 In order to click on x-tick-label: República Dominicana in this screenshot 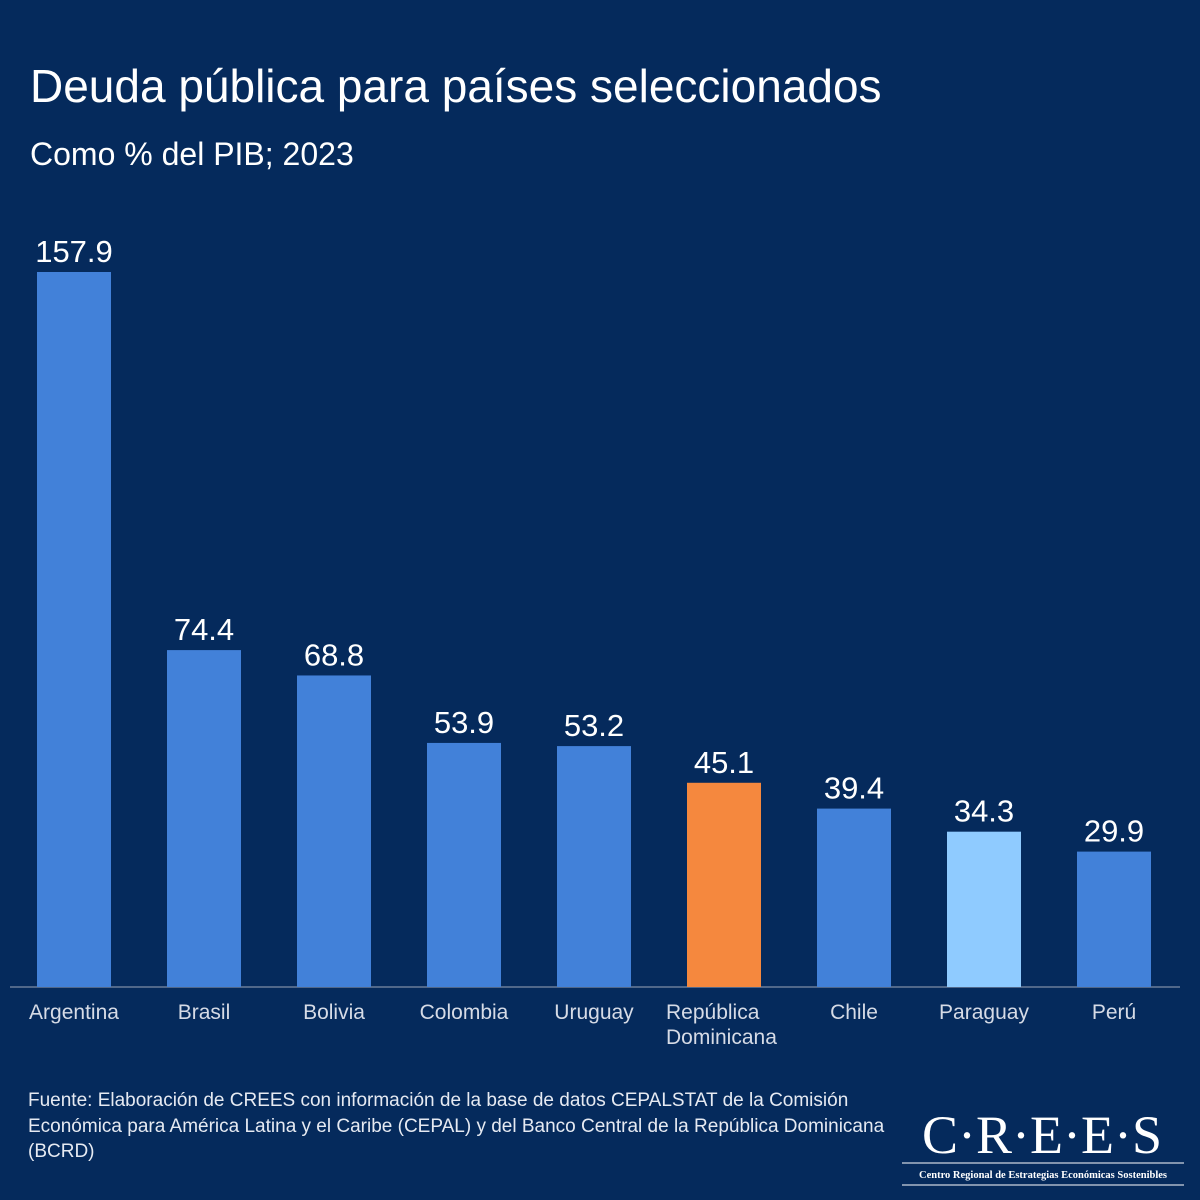, I will do `click(721, 1025)`.